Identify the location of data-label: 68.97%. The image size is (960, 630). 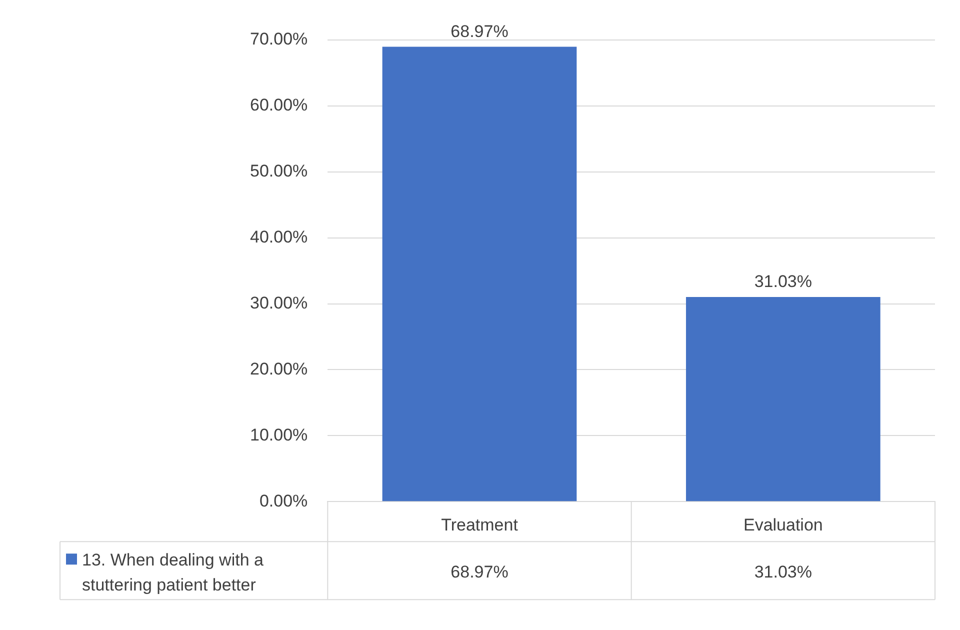
(479, 572).